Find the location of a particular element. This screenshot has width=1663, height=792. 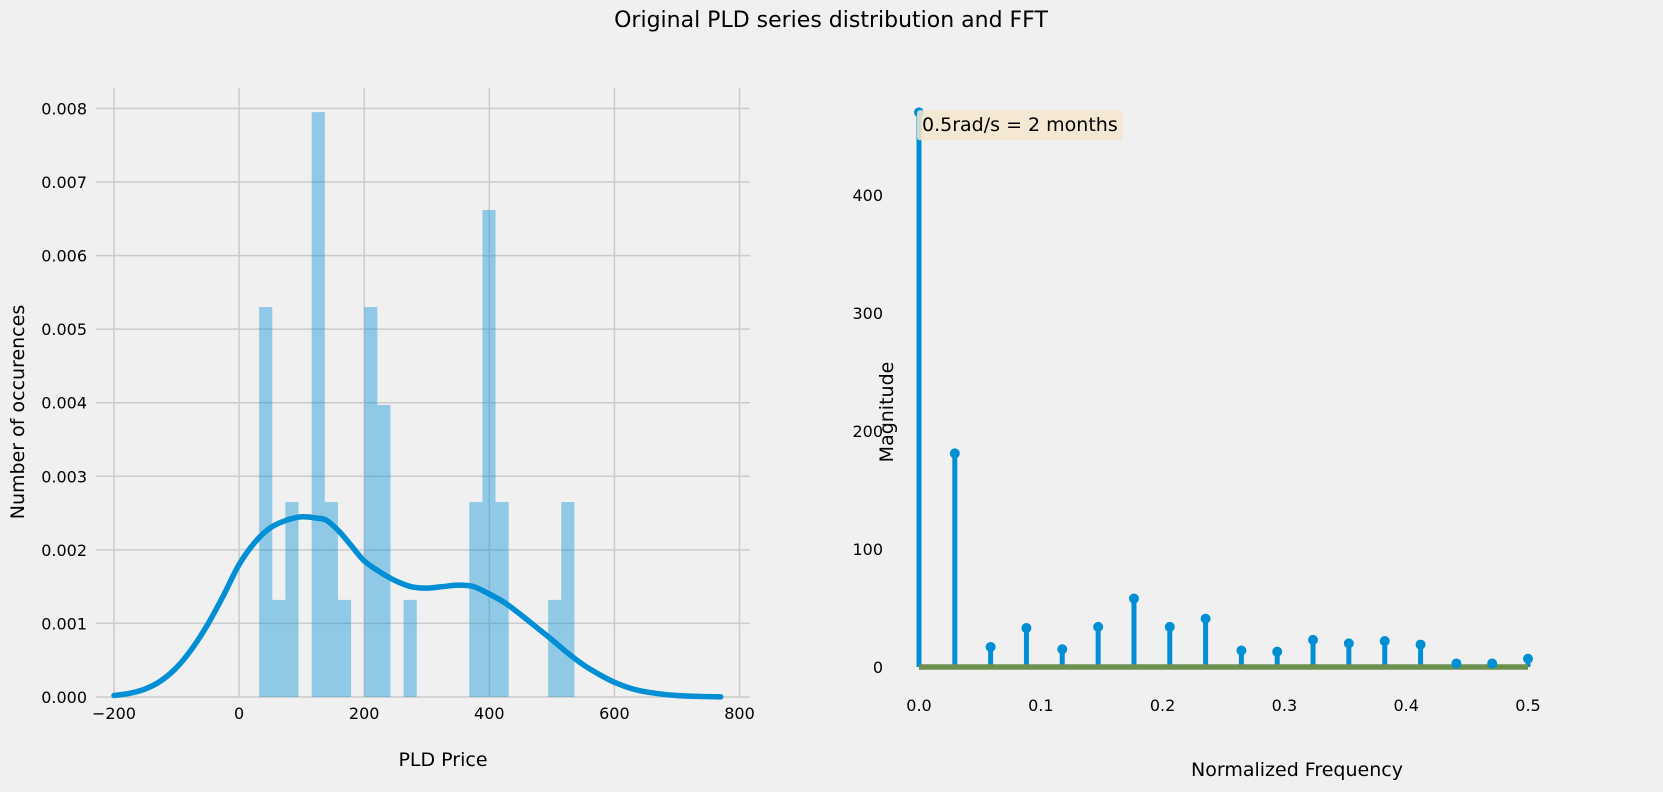

x-tick-label: 0.0 is located at coordinates (918, 705).